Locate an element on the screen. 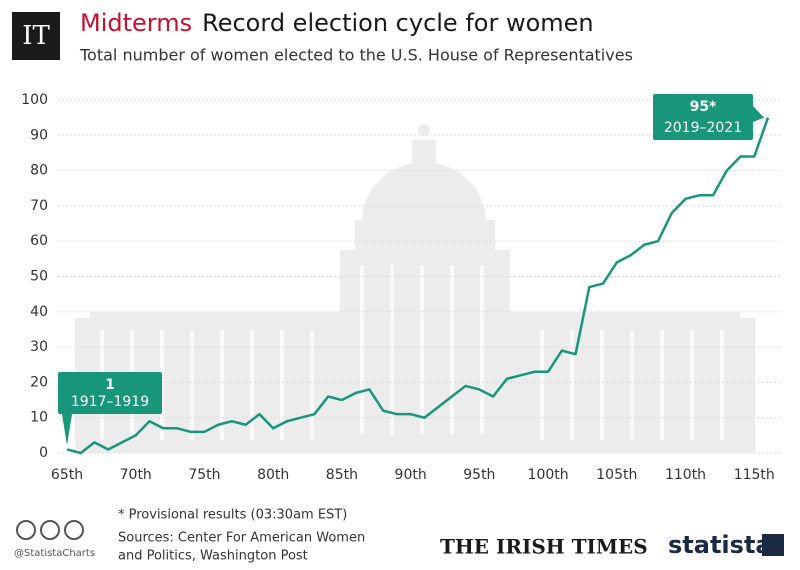  title-prefix: Midterms is located at coordinates (136, 23).